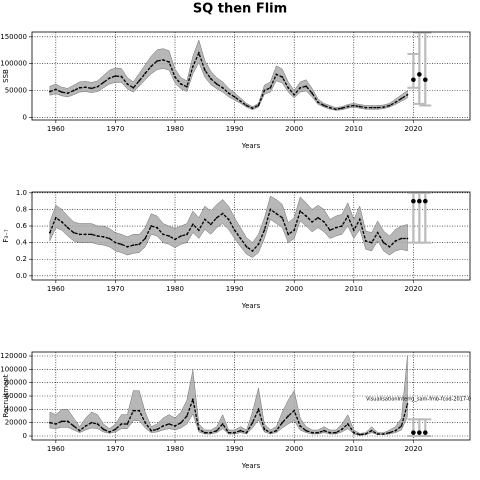  Describe the element at coordinates (25, 117) in the screenshot. I see `y-tick-label: 0` at that location.